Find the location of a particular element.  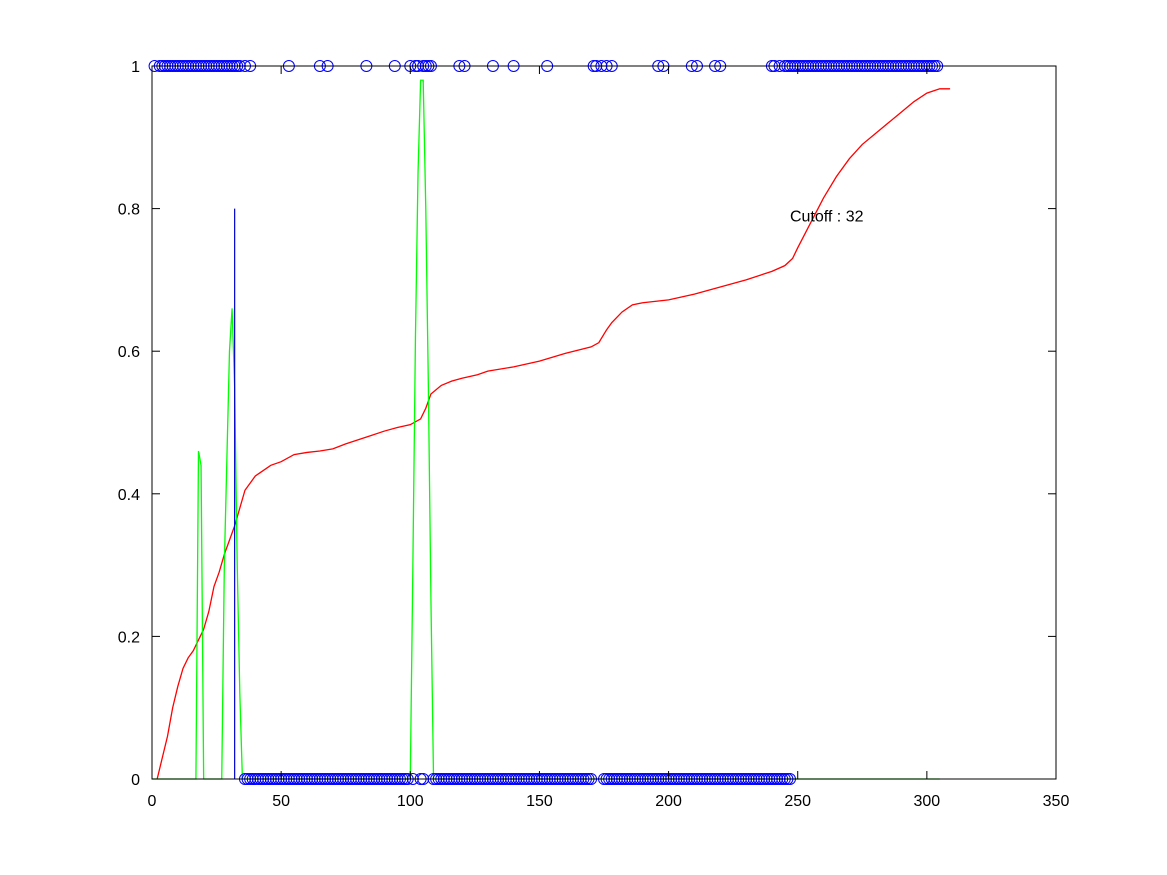

x-tick-label: 300 is located at coordinates (927, 801).